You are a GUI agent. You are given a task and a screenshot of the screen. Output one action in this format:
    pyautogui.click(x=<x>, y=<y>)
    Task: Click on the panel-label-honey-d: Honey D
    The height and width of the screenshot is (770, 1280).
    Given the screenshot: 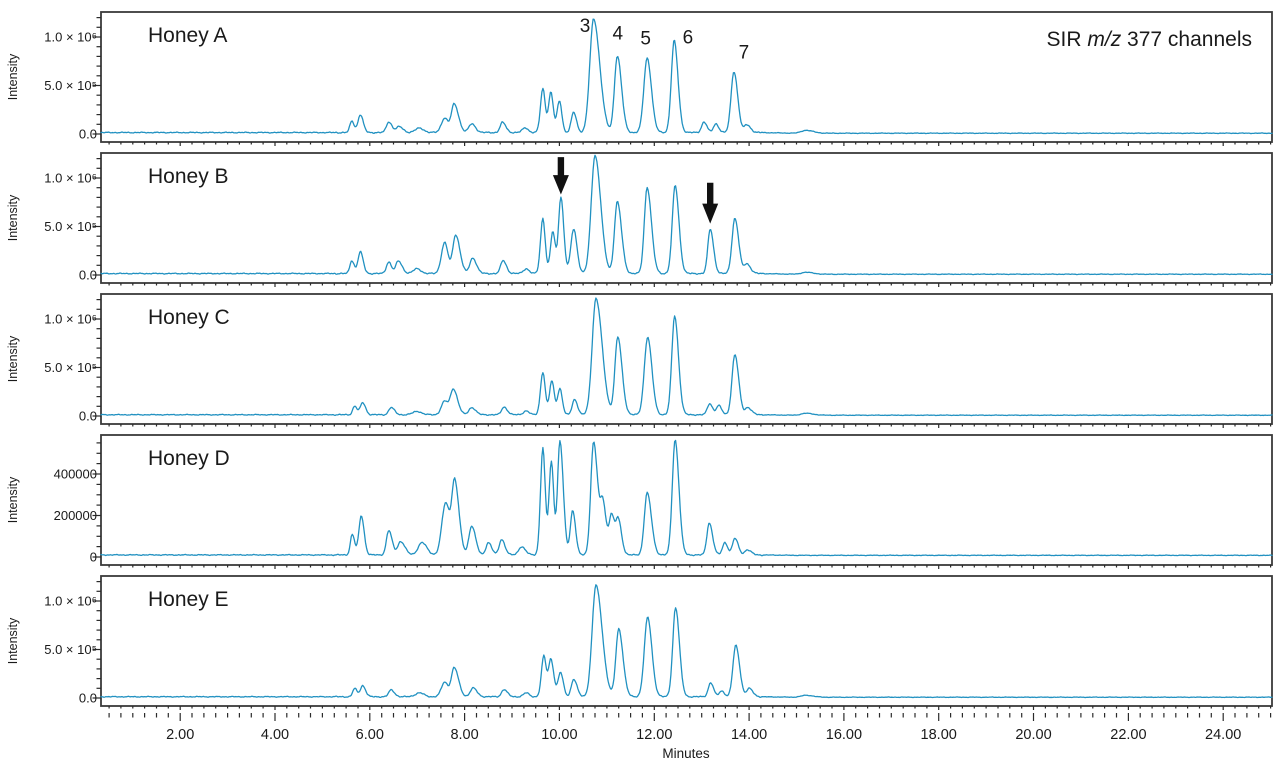 What is the action you would take?
    pyautogui.click(x=189, y=458)
    